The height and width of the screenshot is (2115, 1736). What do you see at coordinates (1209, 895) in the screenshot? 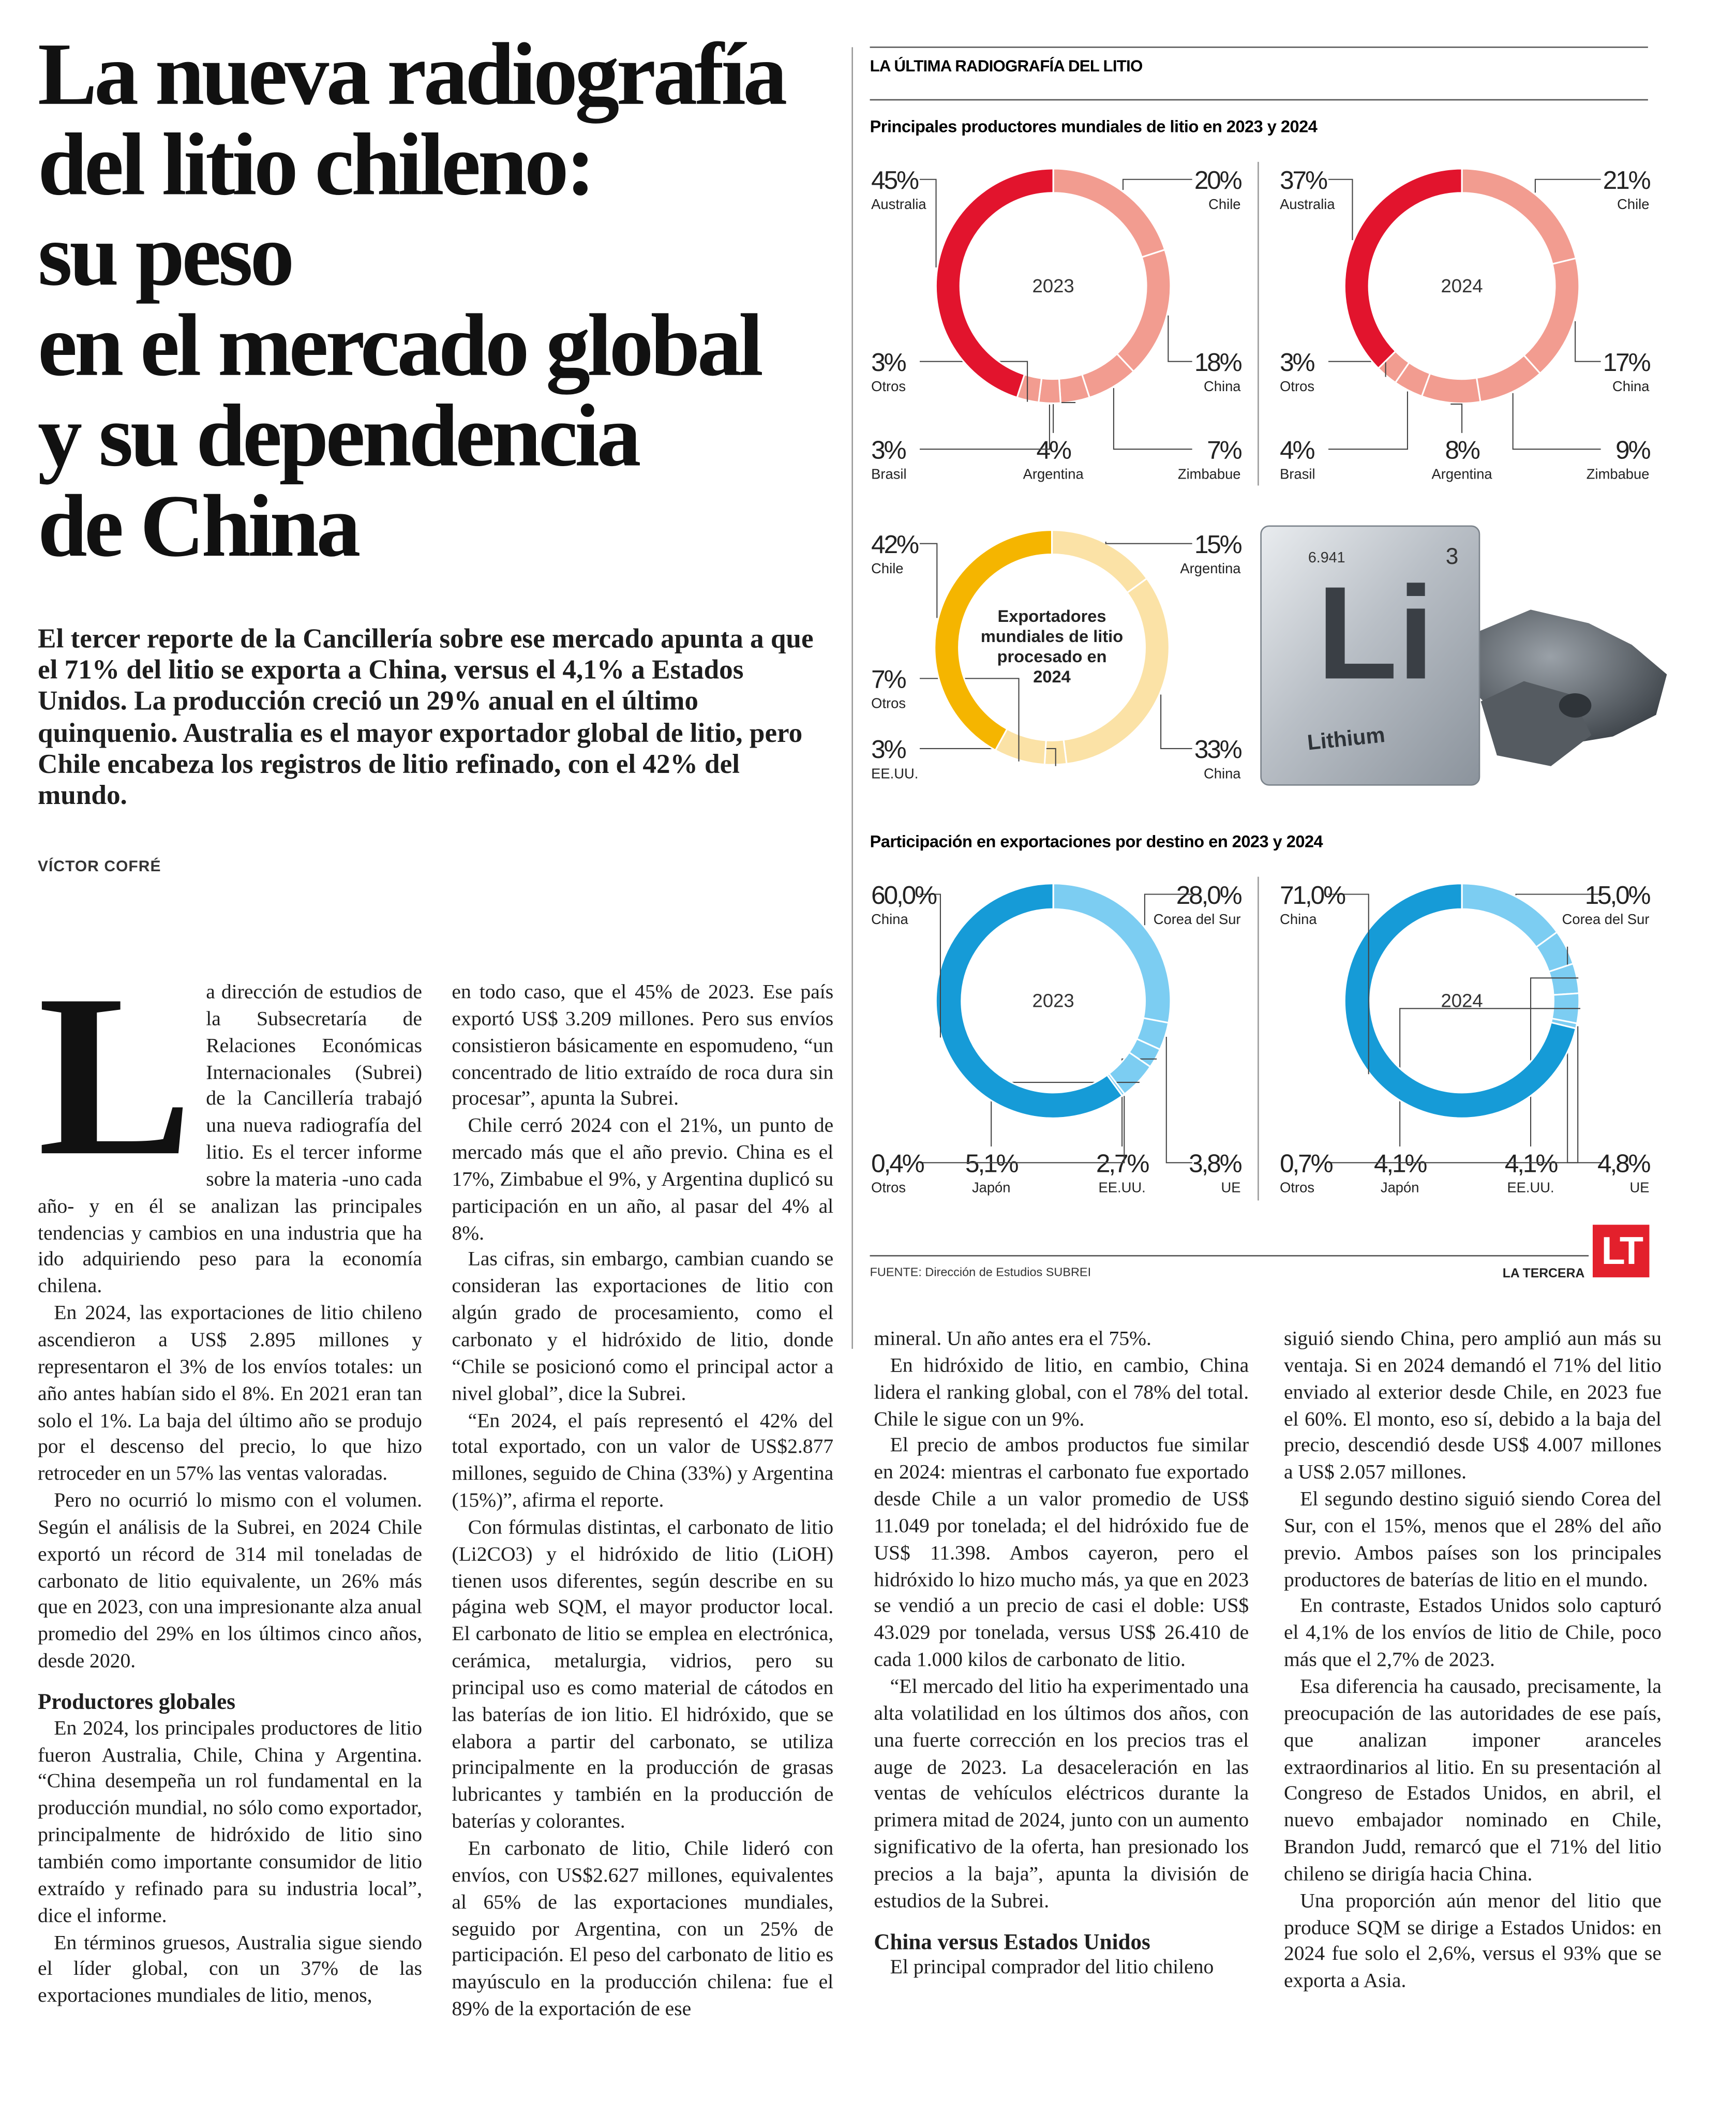
I see `value-label: 28,0%` at bounding box center [1209, 895].